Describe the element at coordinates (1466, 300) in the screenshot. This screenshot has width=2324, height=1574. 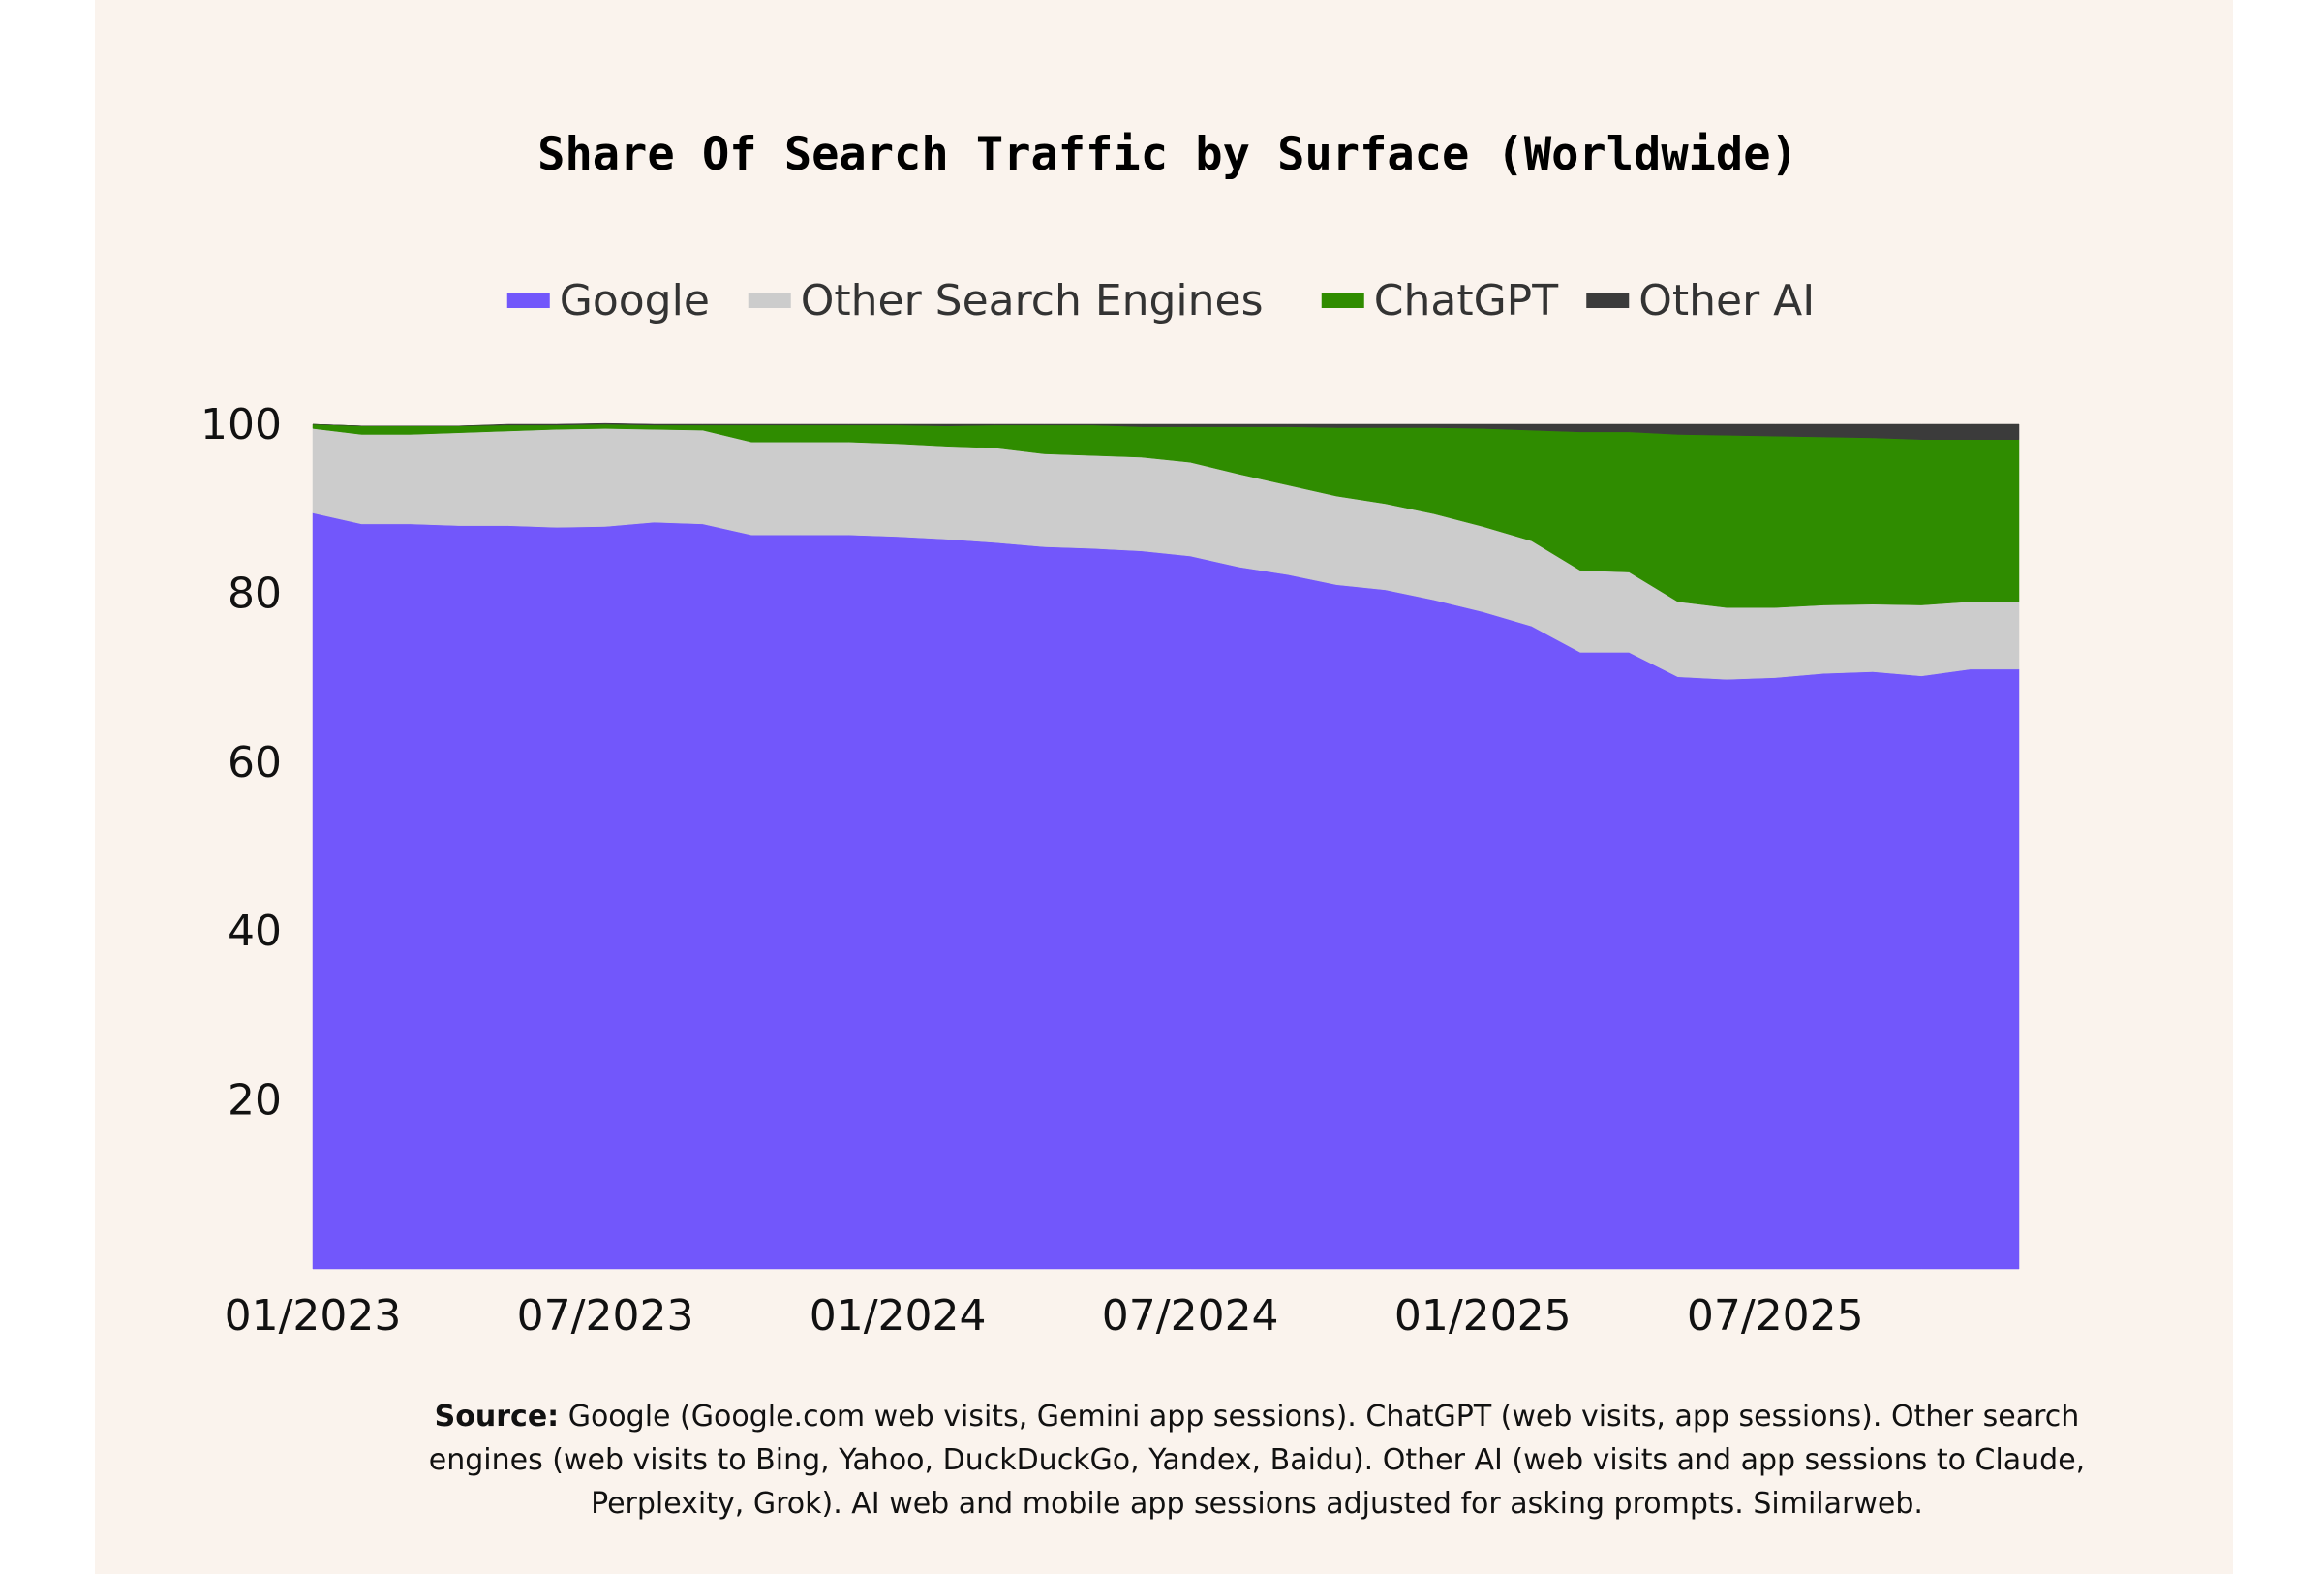
I see `legend-label-chatgpt: ChatGPT` at that location.